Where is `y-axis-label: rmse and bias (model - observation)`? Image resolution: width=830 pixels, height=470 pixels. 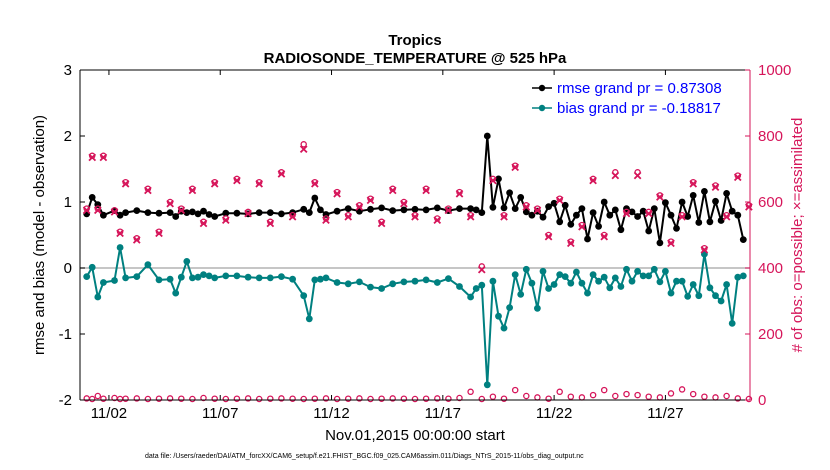 y-axis-label: rmse and bias (model - observation) is located at coordinates (39, 235).